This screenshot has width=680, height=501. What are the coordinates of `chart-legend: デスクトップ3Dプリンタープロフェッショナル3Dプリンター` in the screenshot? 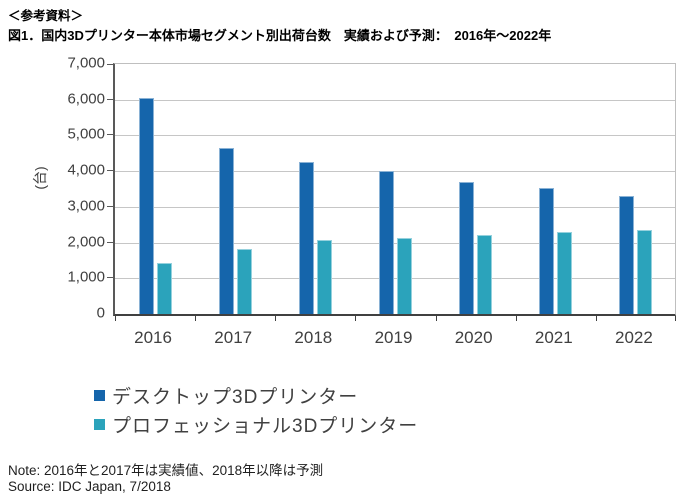 It's located at (256, 410).